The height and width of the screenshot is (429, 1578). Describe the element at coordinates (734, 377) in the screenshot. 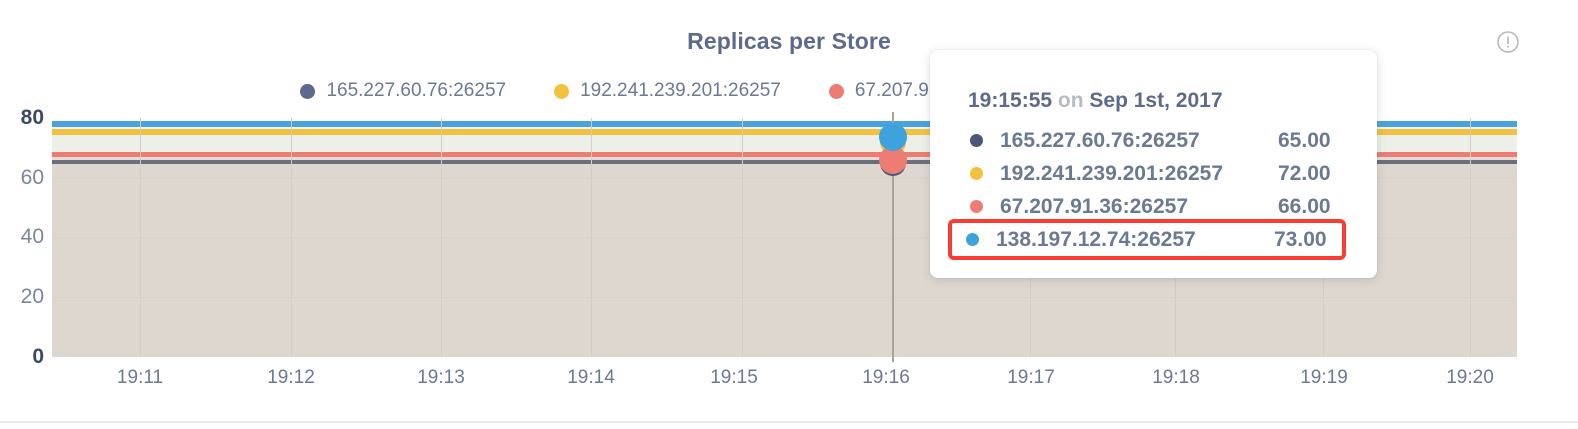

I see `x-tick-19-15: 19:15` at that location.